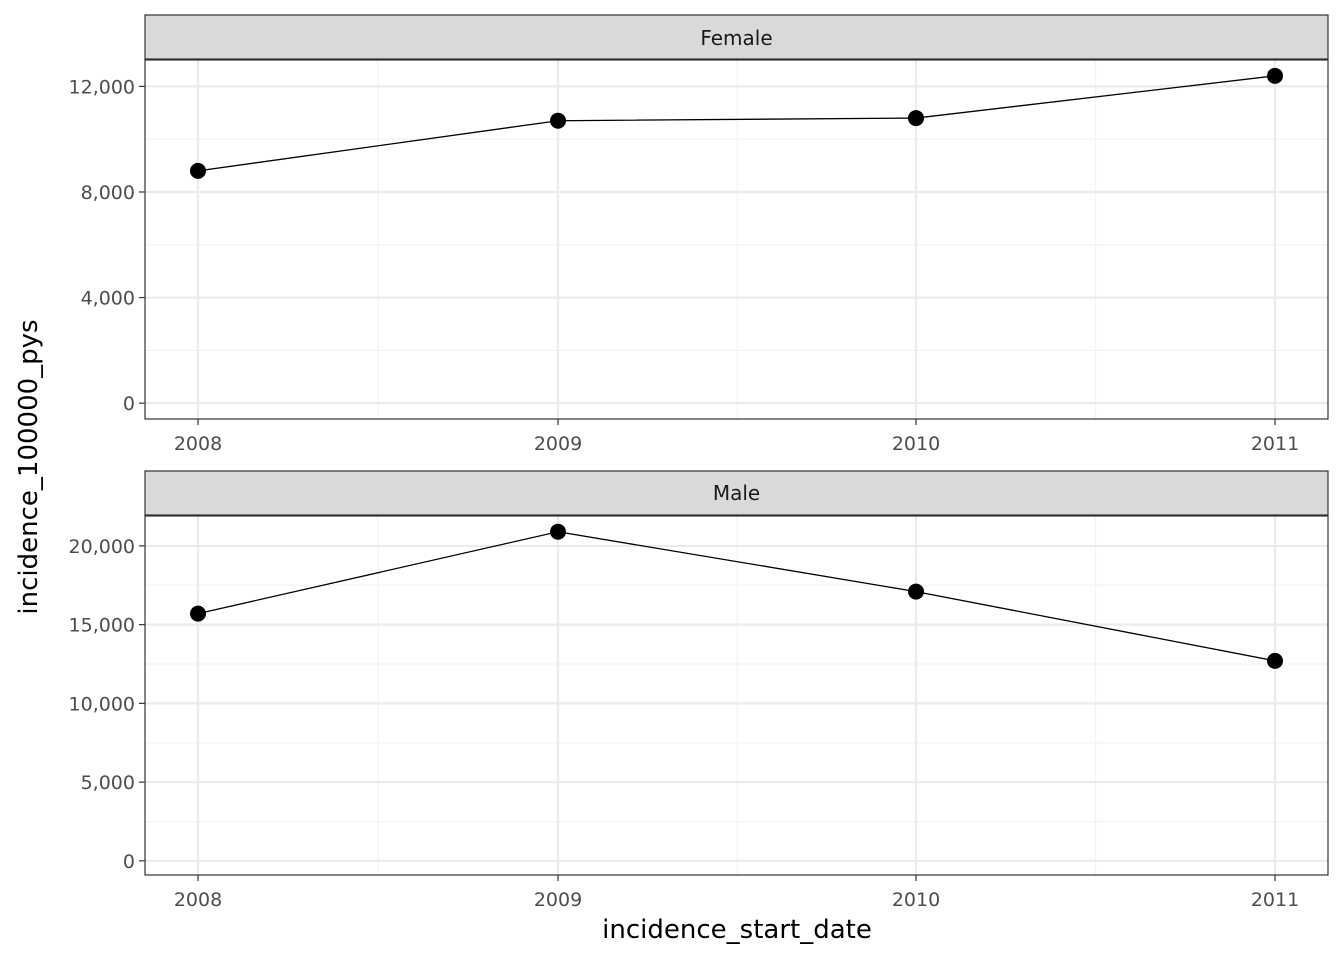 The image size is (1344, 960). I want to click on data-point-female-2010, so click(916, 118).